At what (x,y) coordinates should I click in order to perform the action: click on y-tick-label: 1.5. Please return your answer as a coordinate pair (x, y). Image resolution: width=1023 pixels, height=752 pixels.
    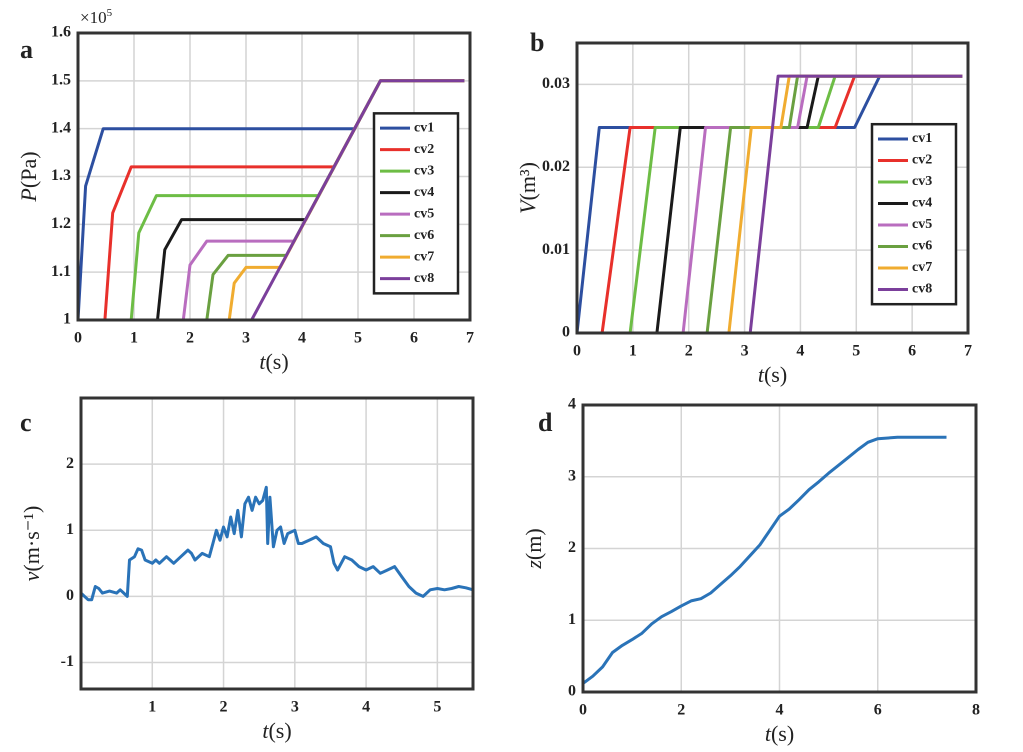
    Looking at the image, I should click on (61, 80).